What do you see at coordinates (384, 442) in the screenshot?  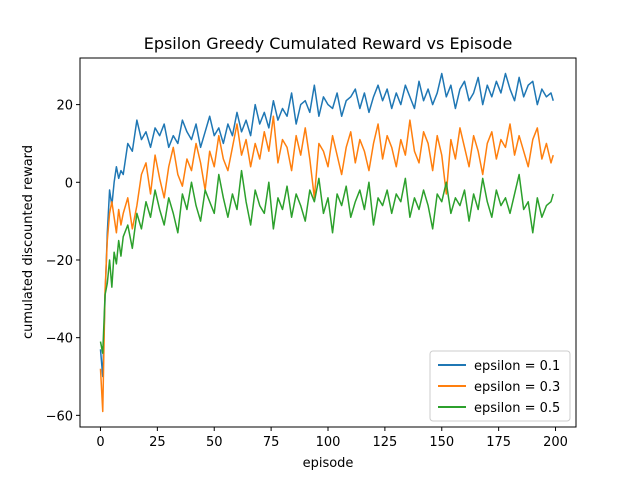 I see `x-tick-label: 125` at bounding box center [384, 442].